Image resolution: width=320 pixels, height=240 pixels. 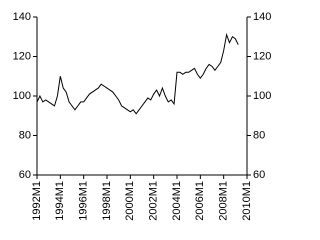 What do you see at coordinates (60, 201) in the screenshot?
I see `x-tick-label: 1994M1` at bounding box center [60, 201].